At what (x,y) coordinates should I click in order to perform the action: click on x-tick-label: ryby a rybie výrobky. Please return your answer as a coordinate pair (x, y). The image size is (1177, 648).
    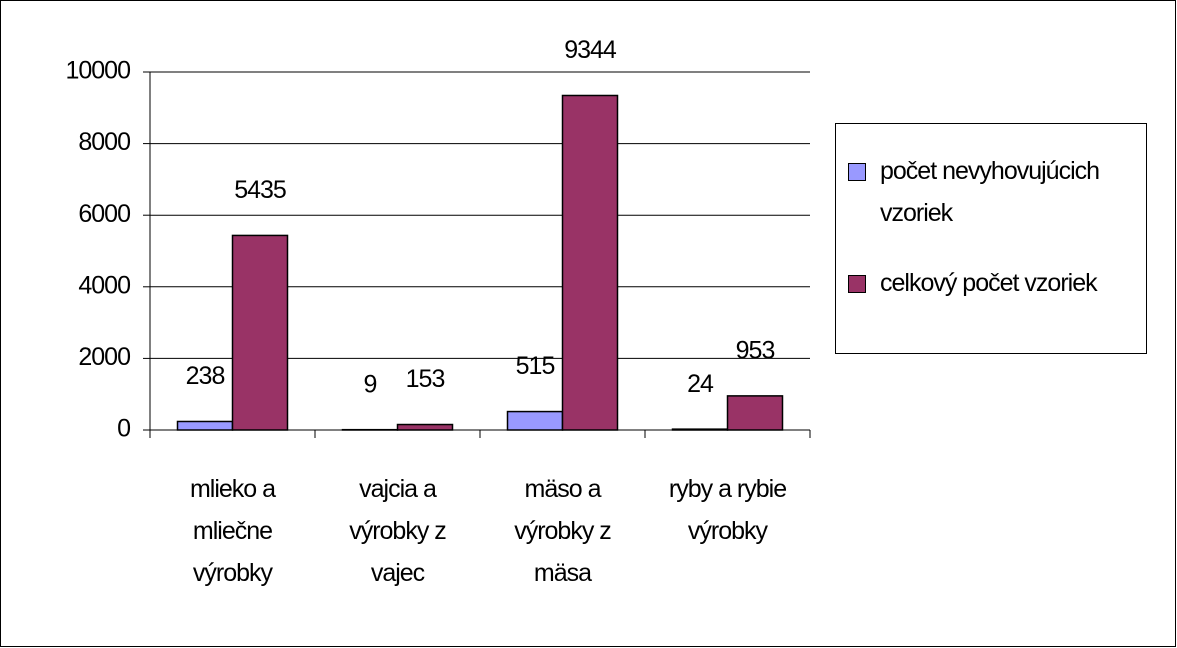
    Looking at the image, I should click on (727, 510).